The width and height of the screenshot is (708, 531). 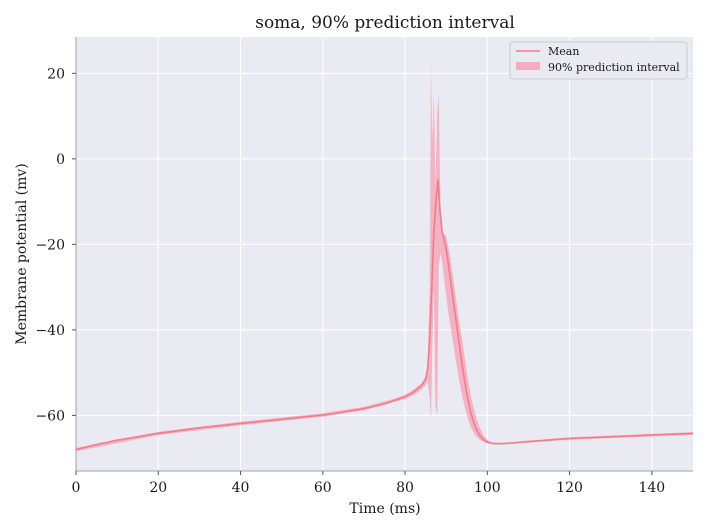 What do you see at coordinates (569, 488) in the screenshot?
I see `x-tick-label: 120` at bounding box center [569, 488].